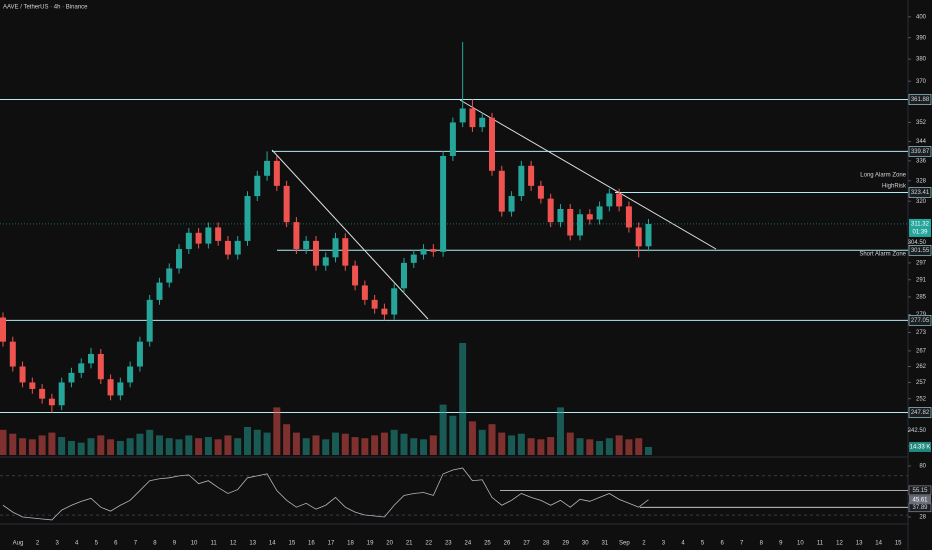 This screenshot has height=550, width=932. I want to click on rsi-level-box, so click(920, 490).